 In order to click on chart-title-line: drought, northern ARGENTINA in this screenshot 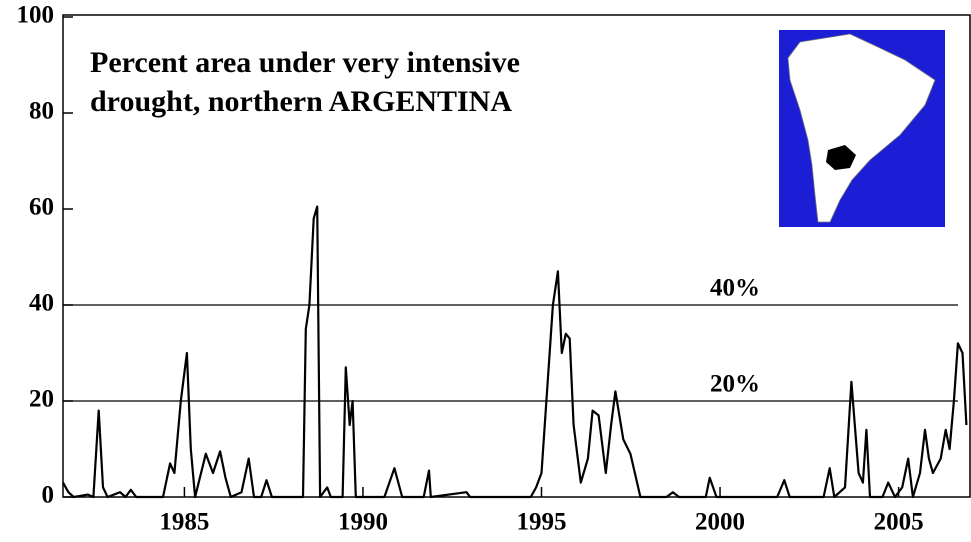, I will do `click(301, 101)`.